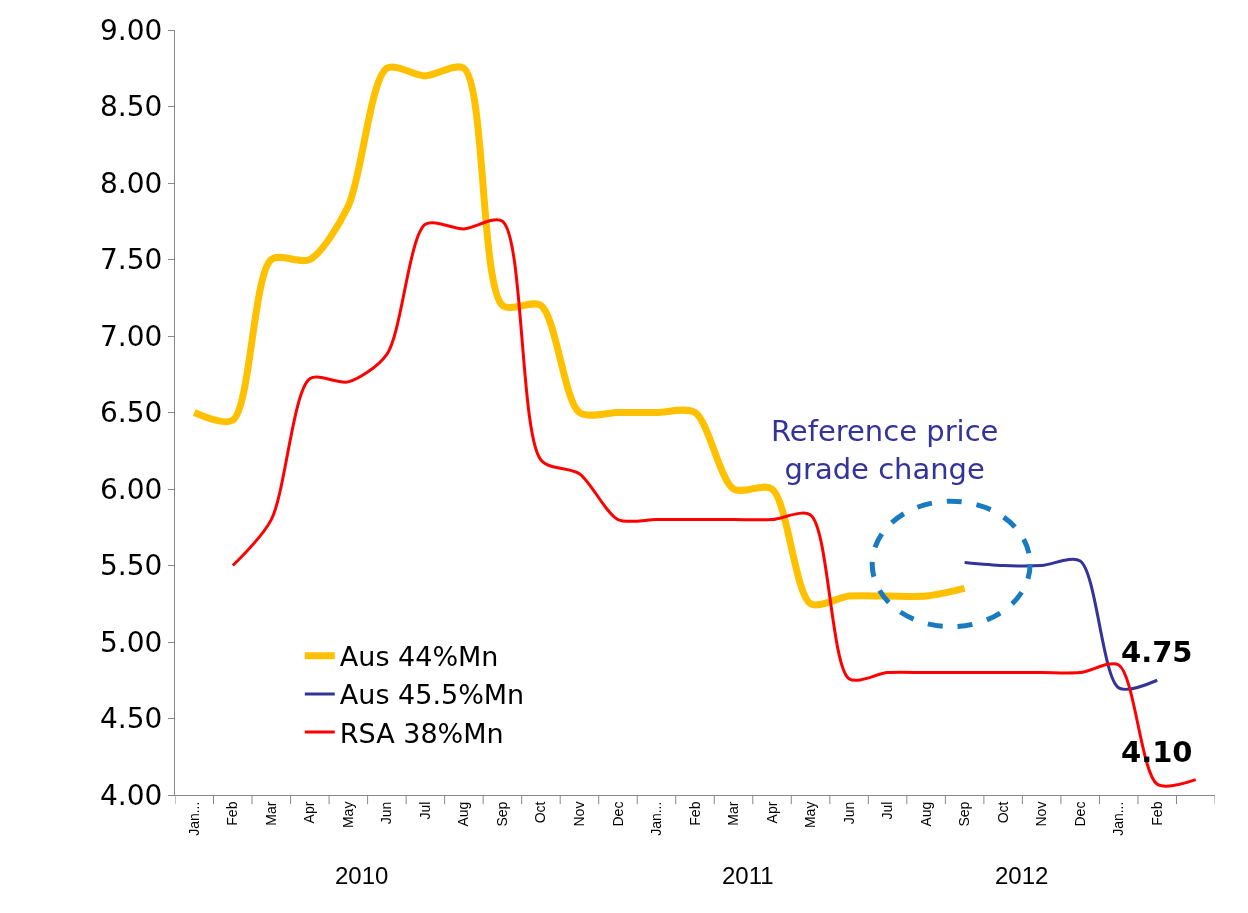 The width and height of the screenshot is (1248, 913). I want to click on y-tick-label: 5.00, so click(131, 642).